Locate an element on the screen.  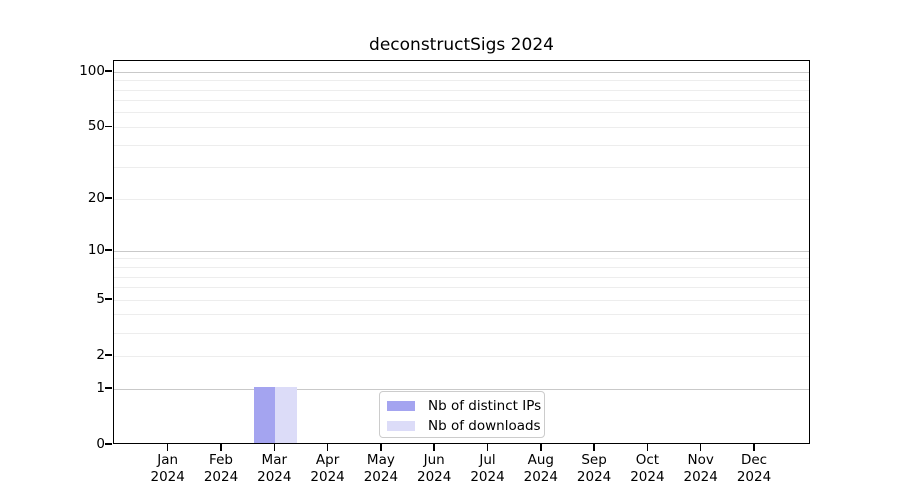
month-label: Nov 2024 is located at coordinates (701, 469).